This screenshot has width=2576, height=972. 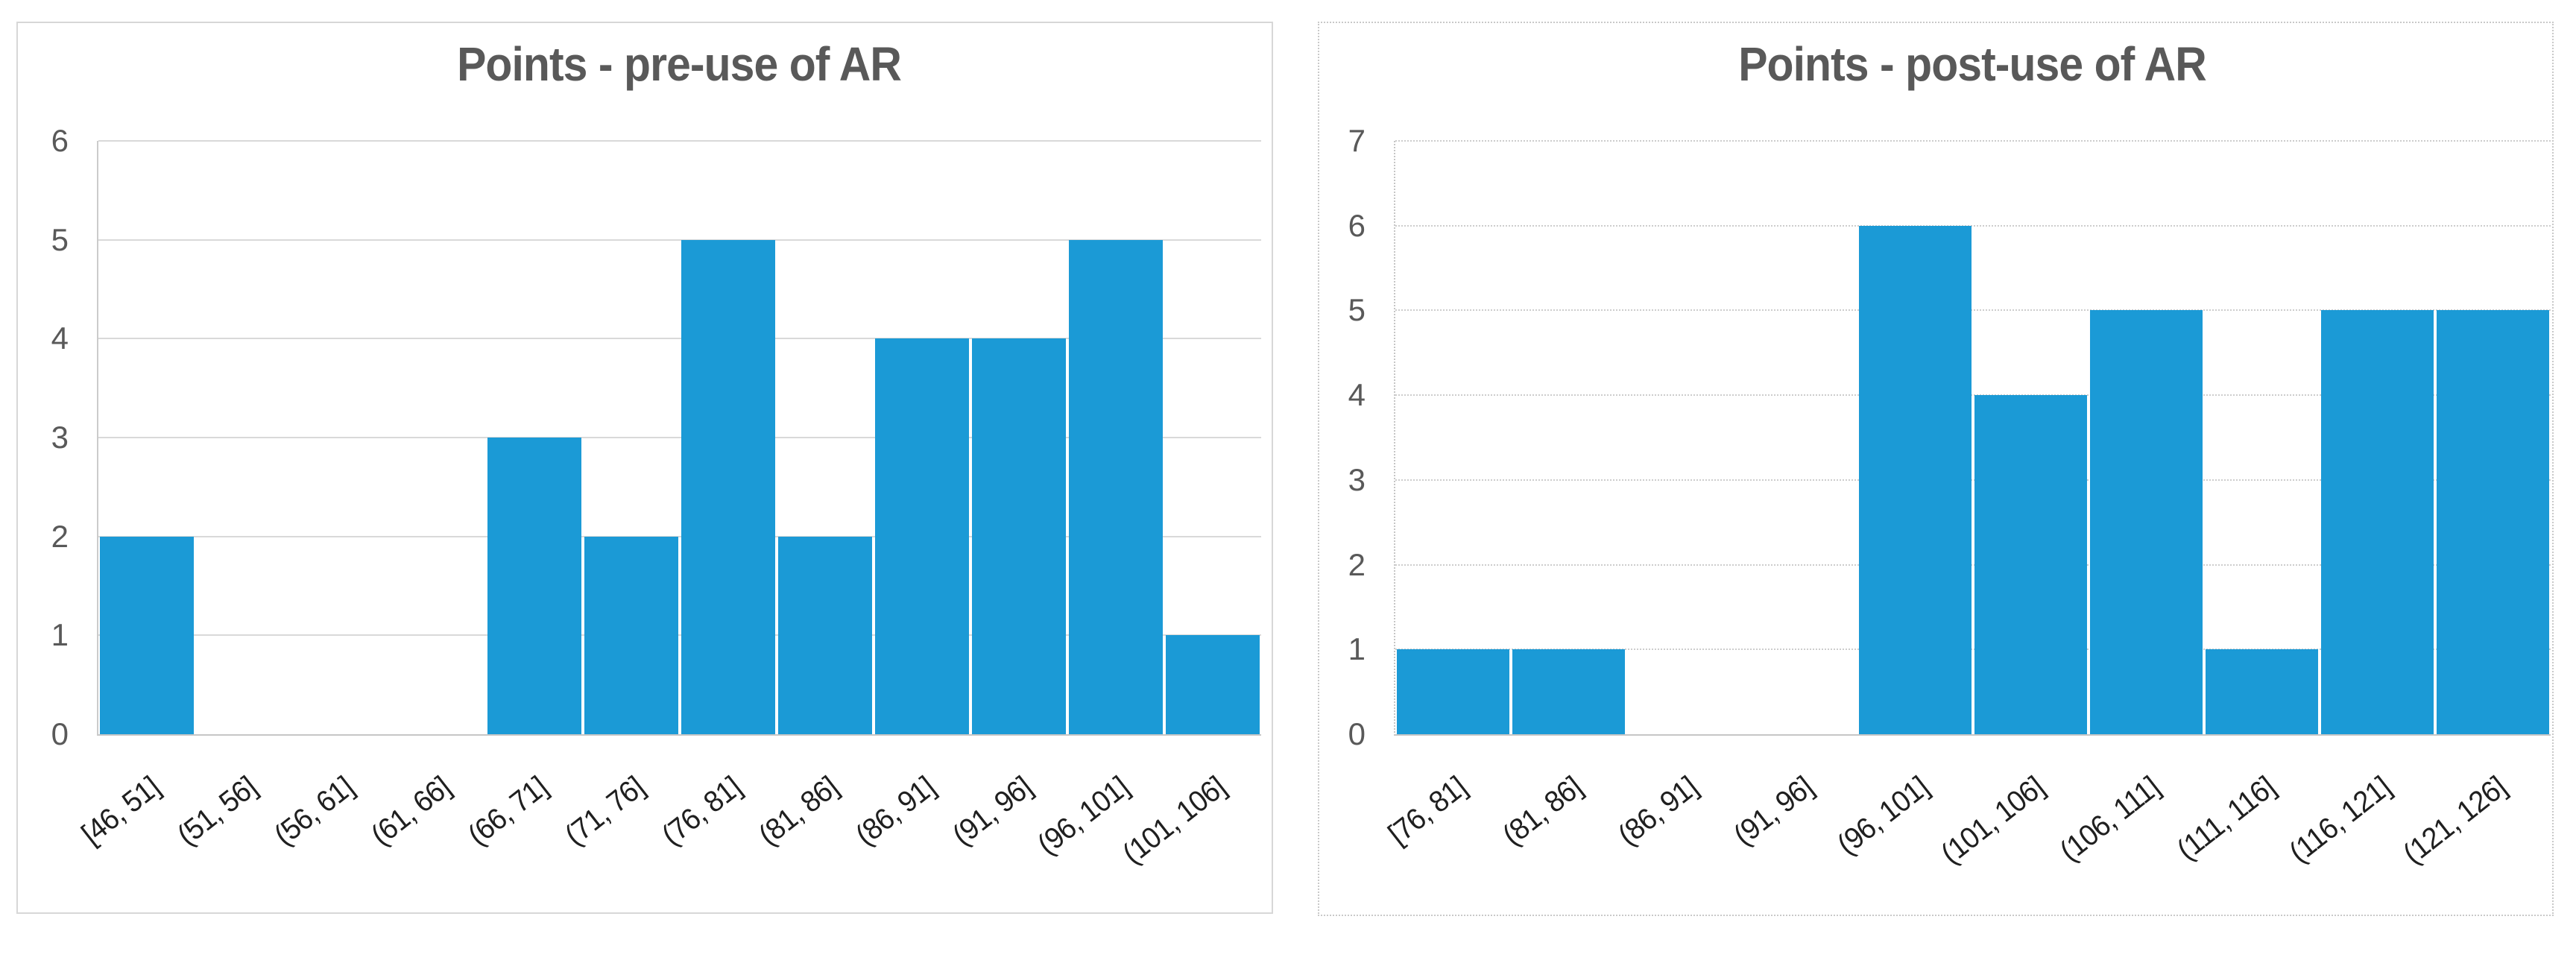 I want to click on chart-title-post-use: Points - post-use of AR, so click(x=1972, y=64).